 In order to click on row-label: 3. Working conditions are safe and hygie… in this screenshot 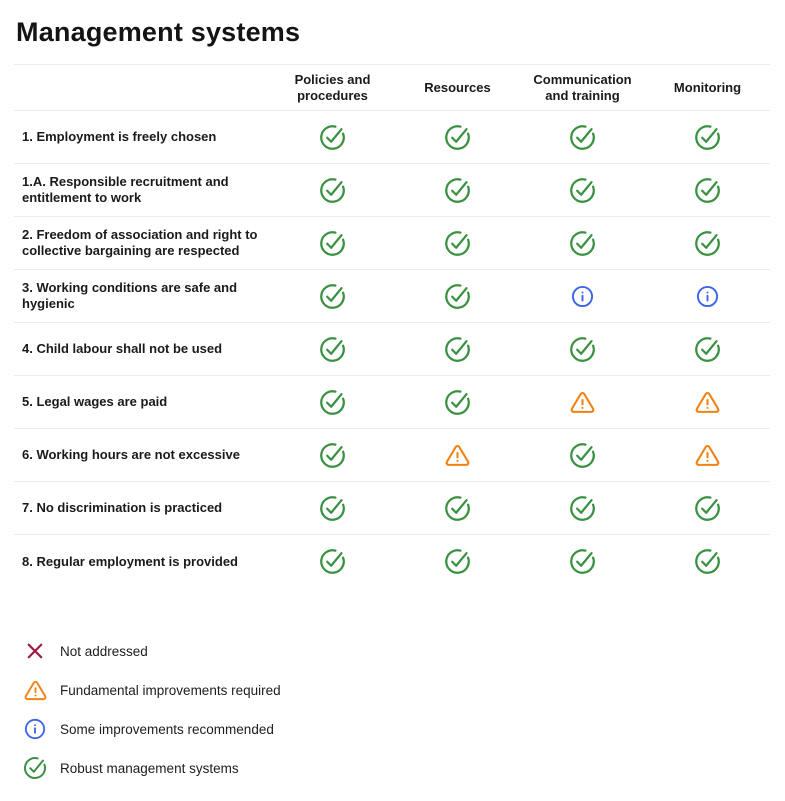, I will do `click(130, 295)`.